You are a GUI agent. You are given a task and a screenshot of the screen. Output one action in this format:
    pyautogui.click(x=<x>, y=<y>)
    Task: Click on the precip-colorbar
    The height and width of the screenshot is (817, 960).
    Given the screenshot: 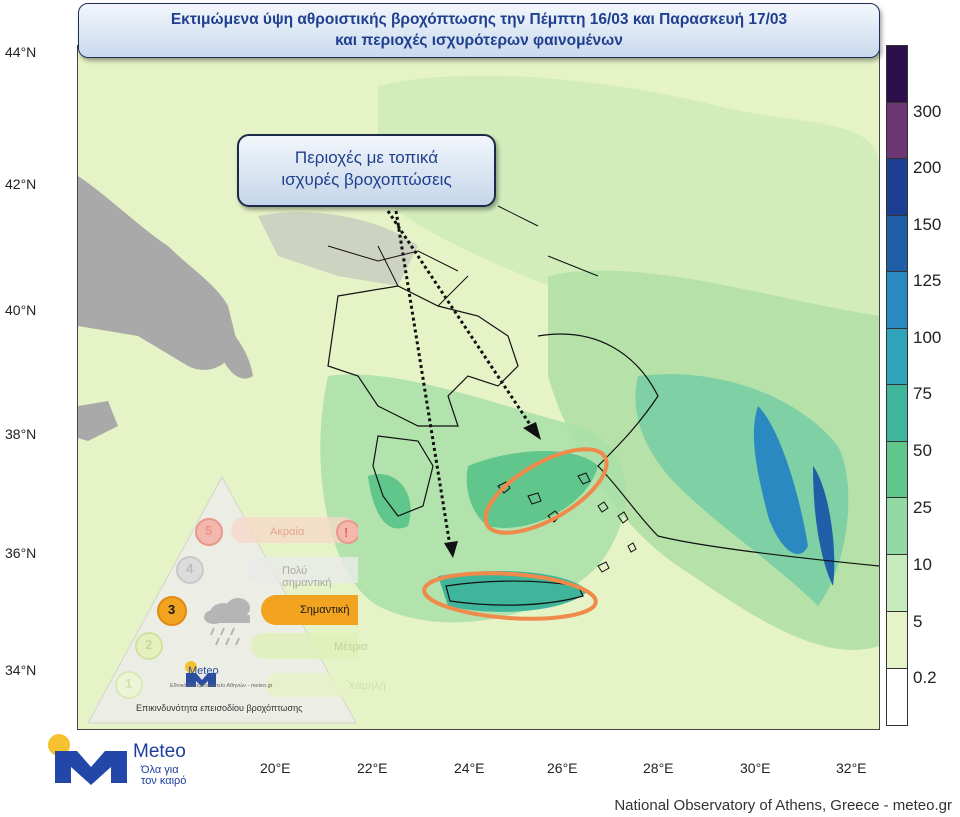 What is the action you would take?
    pyautogui.click(x=897, y=385)
    